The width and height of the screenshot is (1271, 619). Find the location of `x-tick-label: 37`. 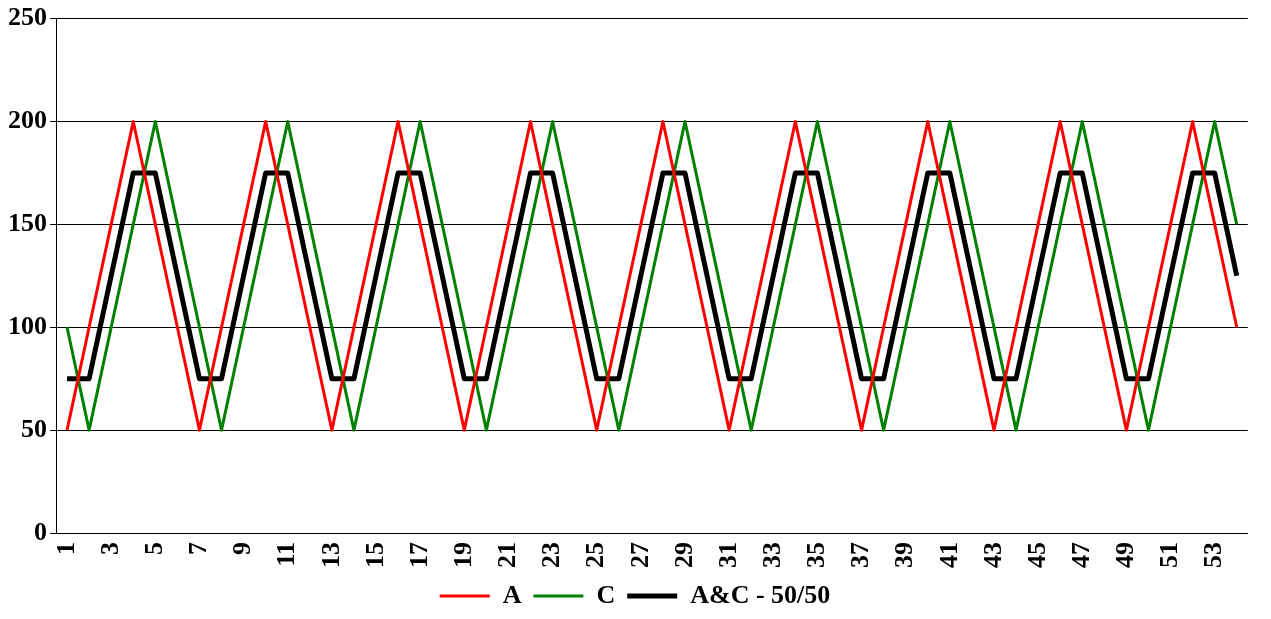

x-tick-label: 37 is located at coordinates (860, 555).